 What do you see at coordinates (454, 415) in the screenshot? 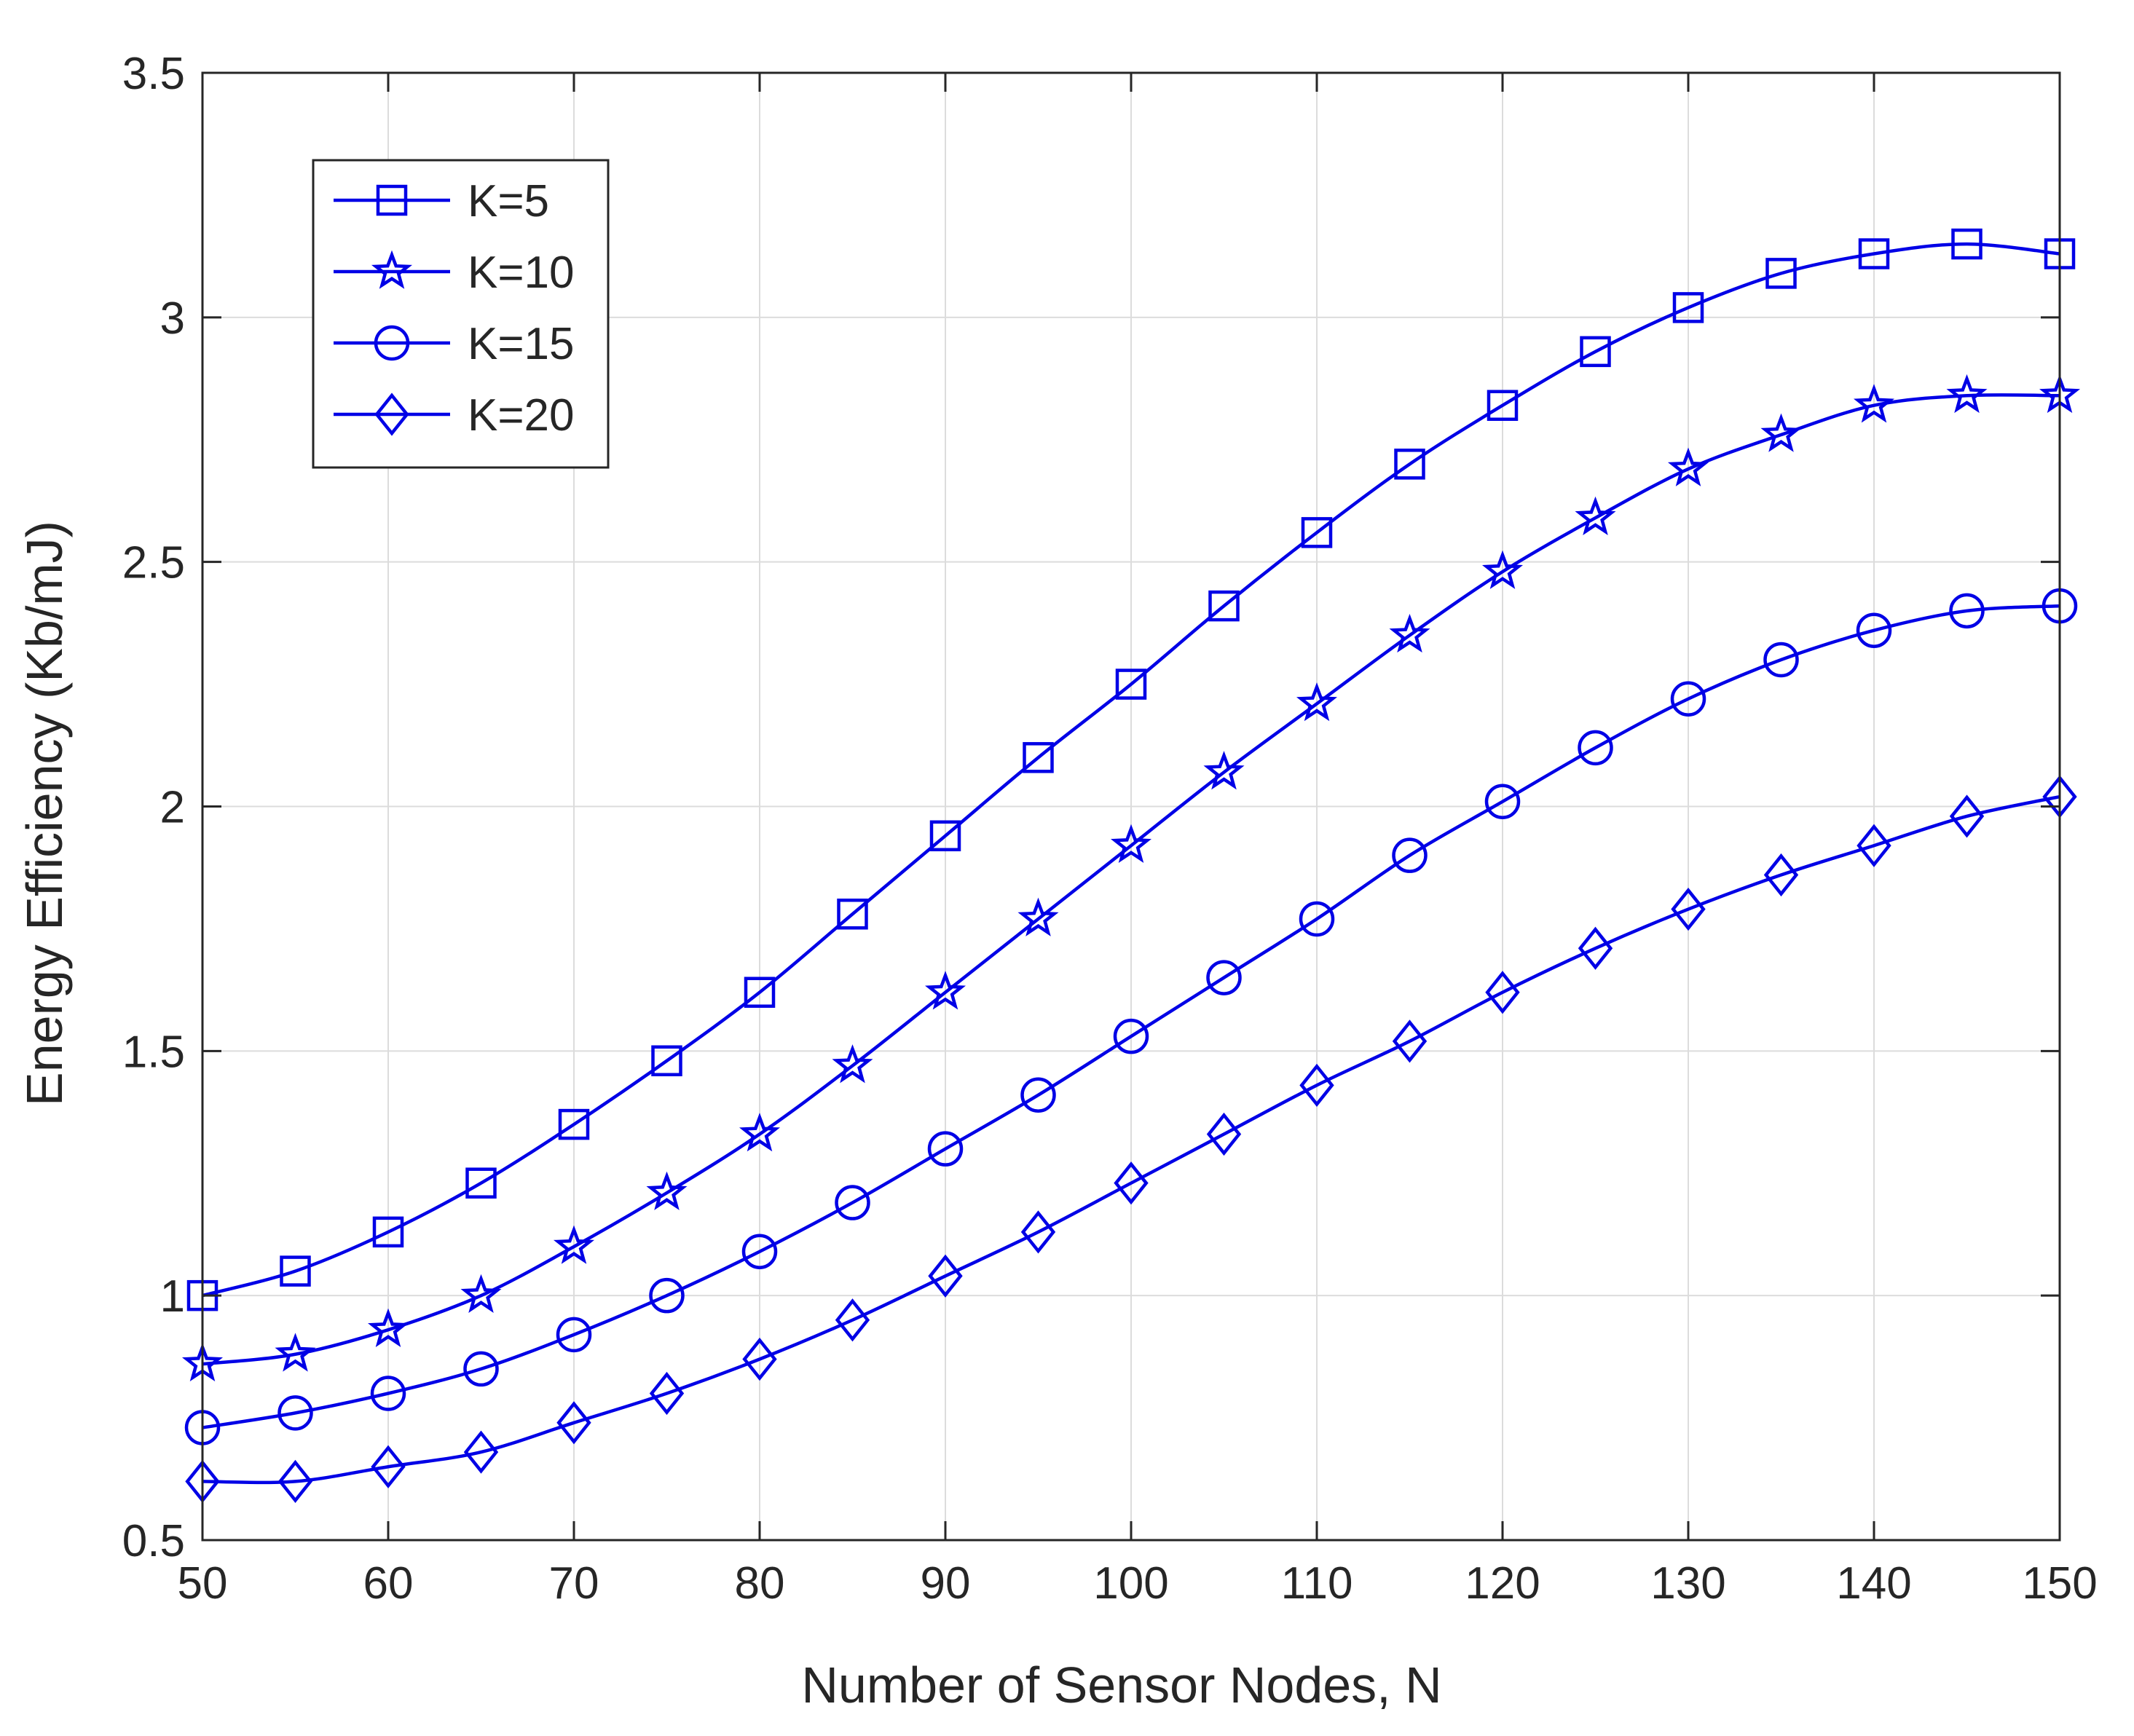
I see `legend-item: K=20` at bounding box center [454, 415].